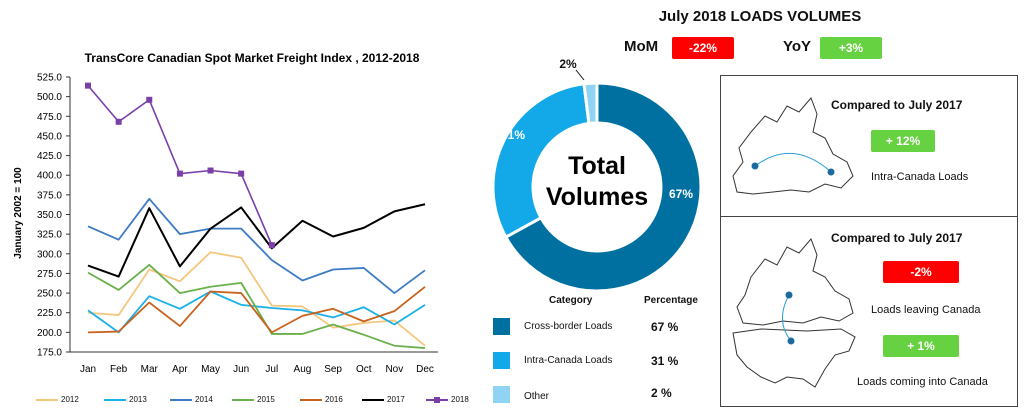  What do you see at coordinates (793, 146) in the screenshot?
I see `canada-map-icon` at bounding box center [793, 146].